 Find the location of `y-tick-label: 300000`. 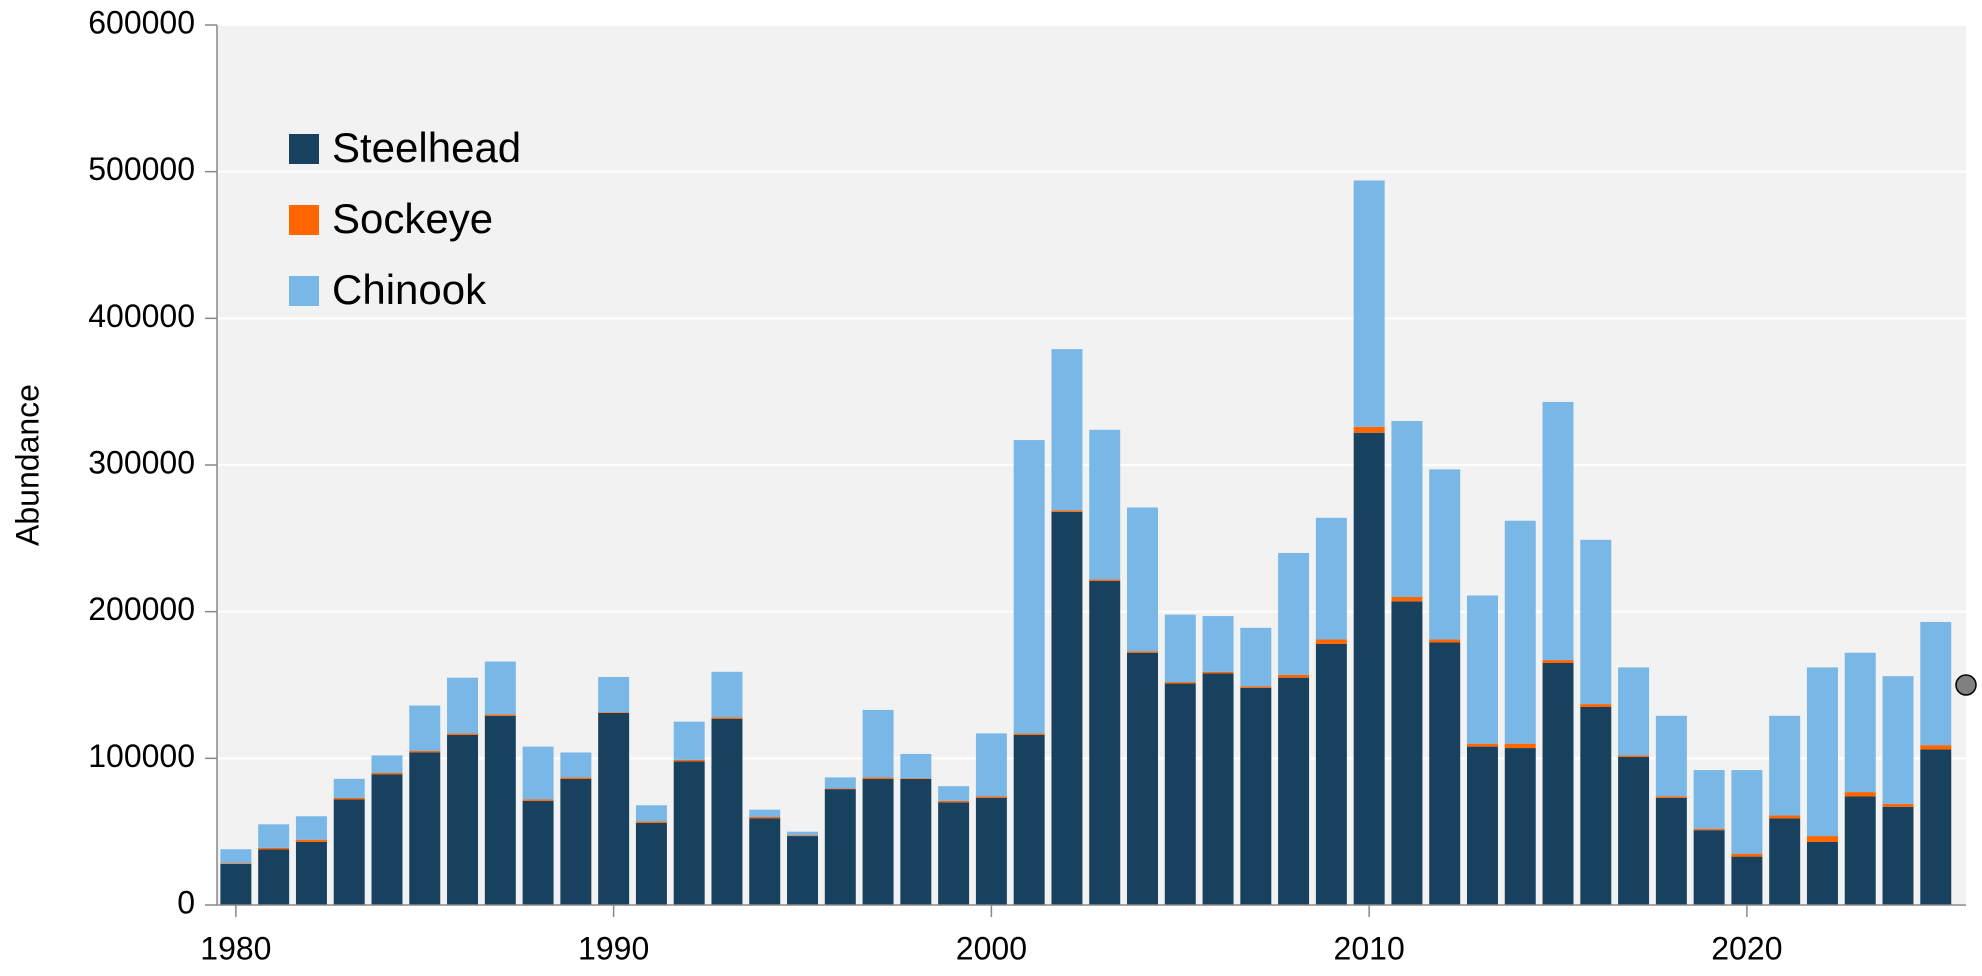

y-tick-label: 300000 is located at coordinates (141, 462).